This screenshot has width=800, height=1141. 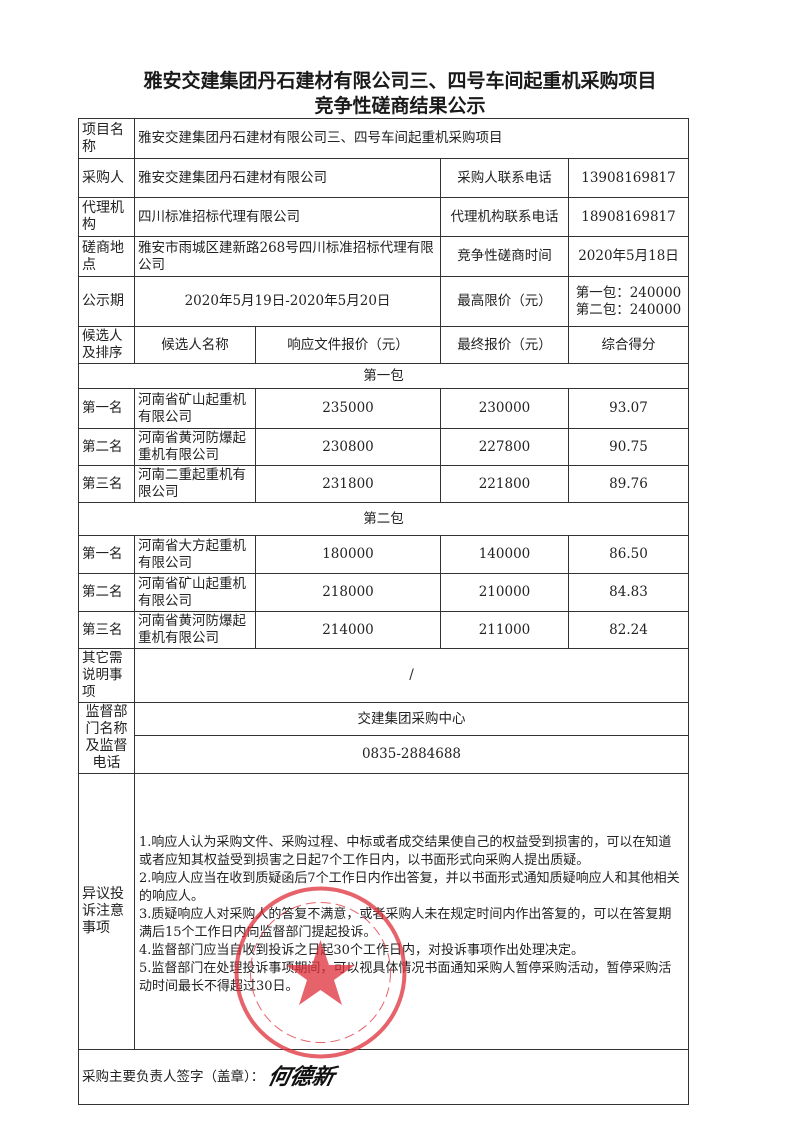 I want to click on score: 82.24, so click(x=628, y=630).